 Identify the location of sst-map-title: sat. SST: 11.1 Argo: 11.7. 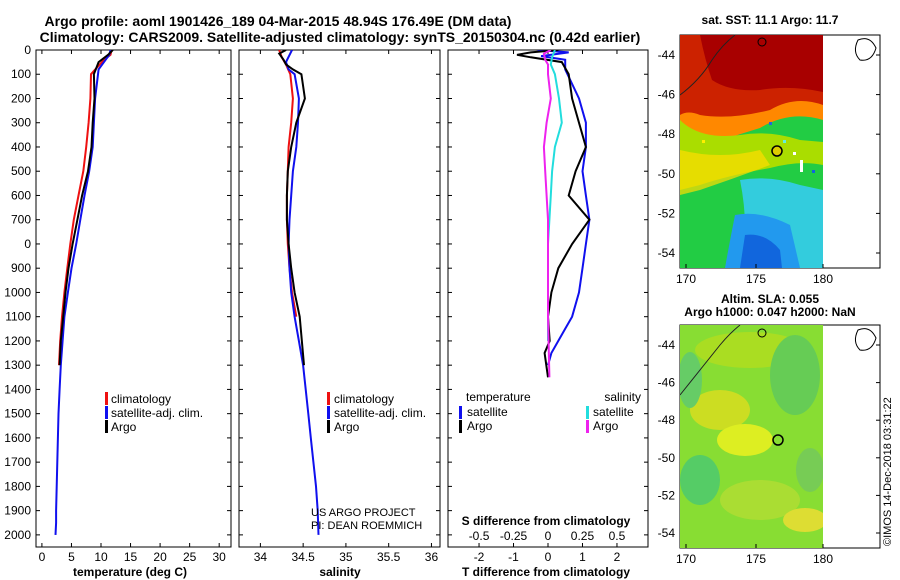
(770, 20).